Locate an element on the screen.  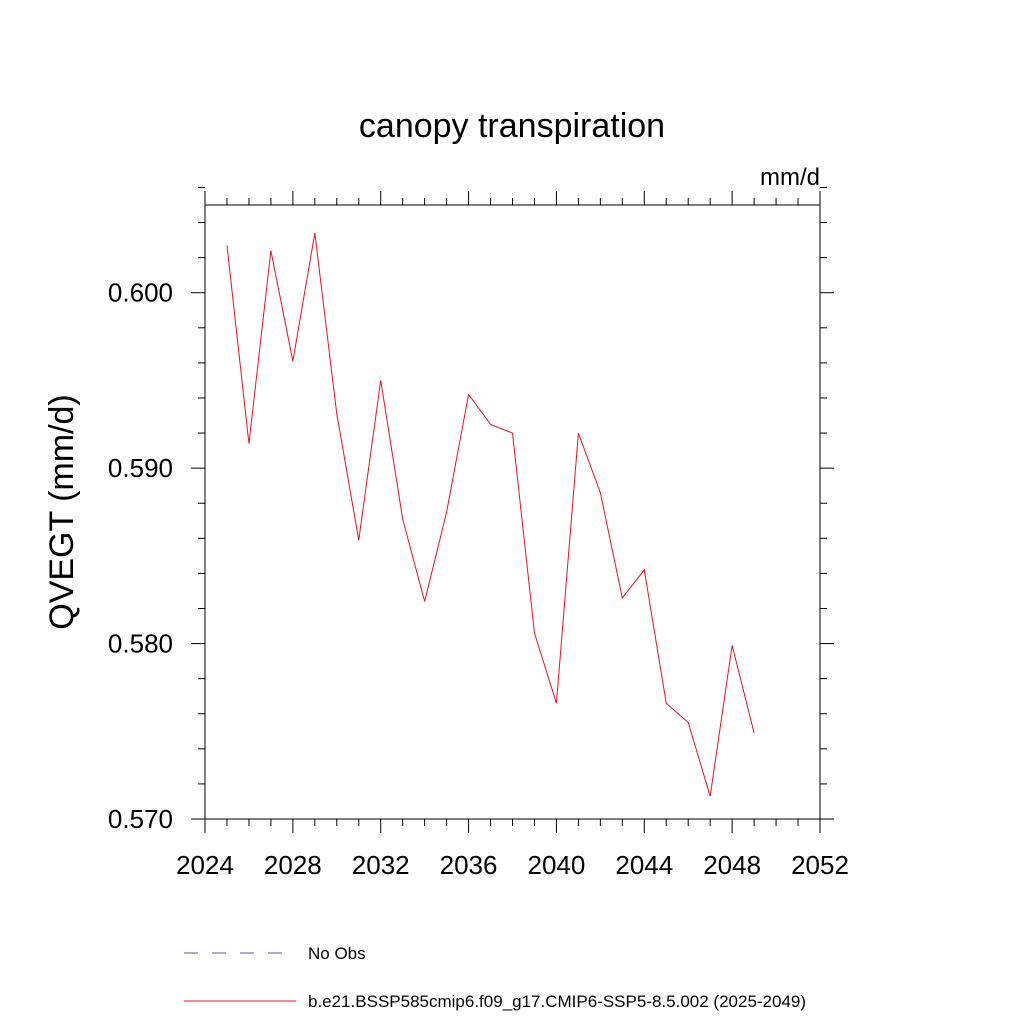
x-tick-label: 2040 is located at coordinates (557, 865).